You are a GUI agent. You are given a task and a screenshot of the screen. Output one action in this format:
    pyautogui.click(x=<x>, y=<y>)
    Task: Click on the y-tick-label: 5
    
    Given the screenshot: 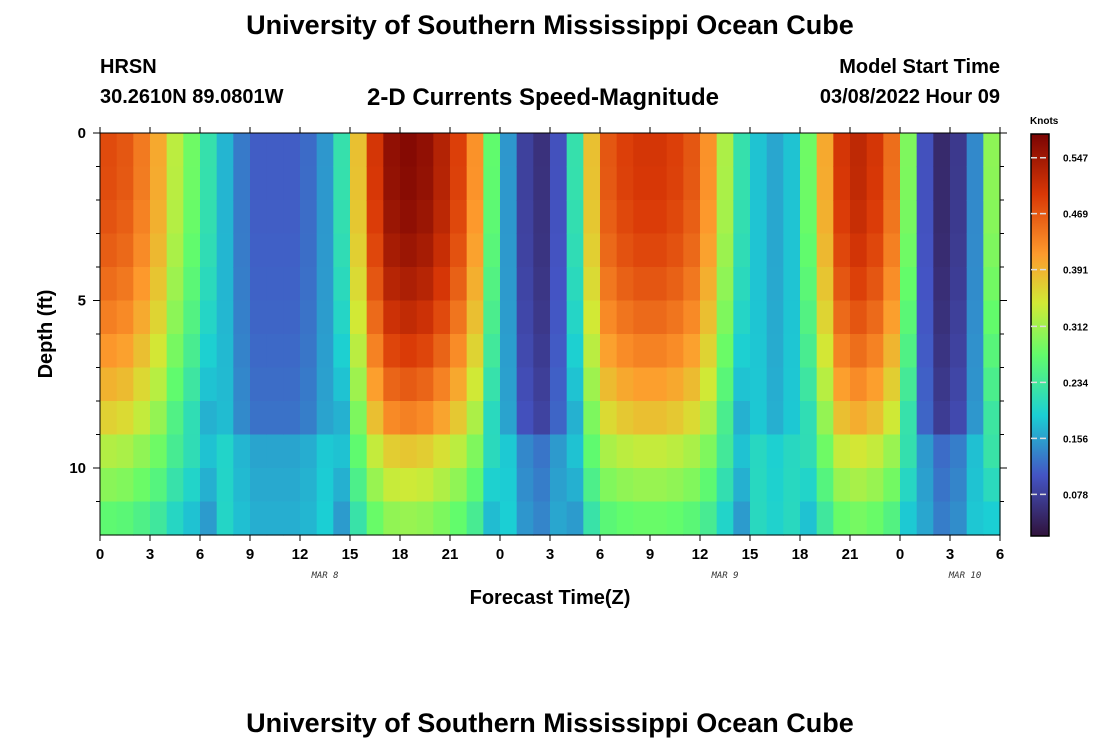 What is the action you would take?
    pyautogui.click(x=82, y=301)
    